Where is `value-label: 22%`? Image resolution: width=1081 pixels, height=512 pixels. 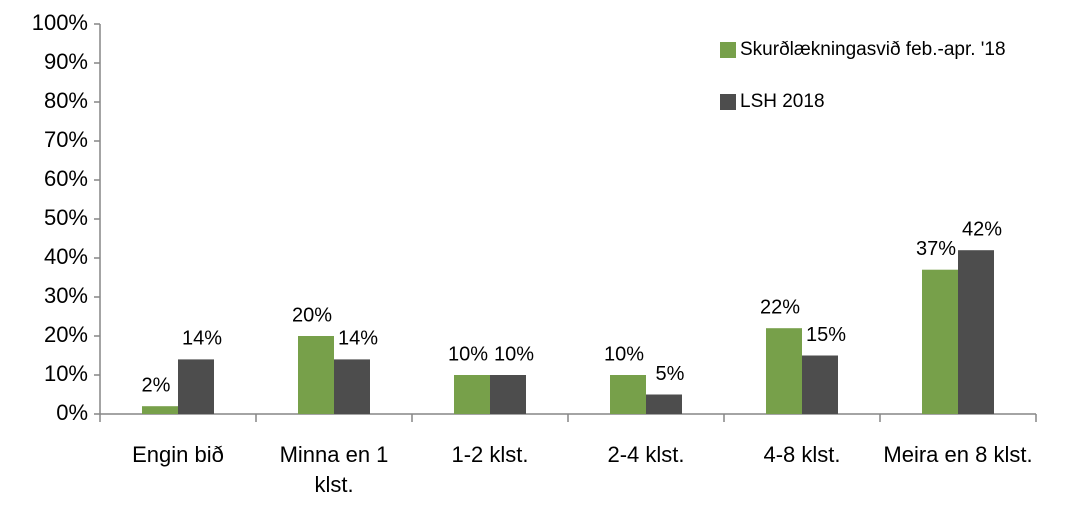 value-label: 22% is located at coordinates (780, 307).